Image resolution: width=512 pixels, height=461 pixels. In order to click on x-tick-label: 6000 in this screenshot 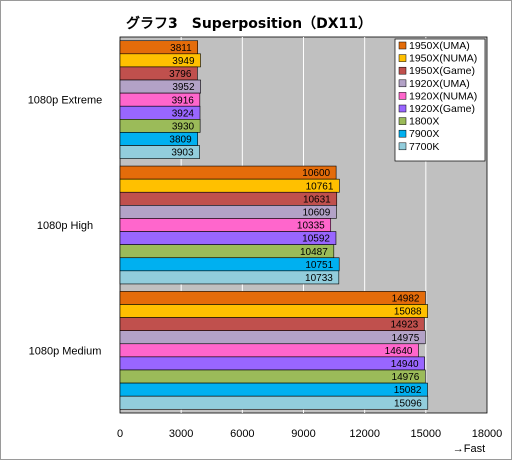, I will do `click(242, 434)`.